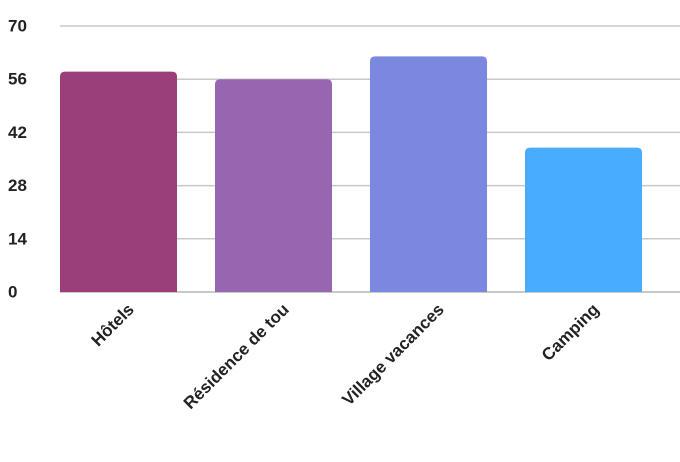  What do you see at coordinates (17, 185) in the screenshot?
I see `y-tick-label: 28` at bounding box center [17, 185].